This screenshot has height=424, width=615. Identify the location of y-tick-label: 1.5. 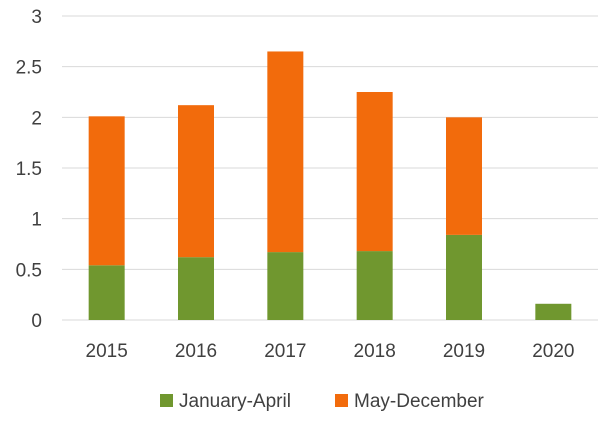
(29, 169).